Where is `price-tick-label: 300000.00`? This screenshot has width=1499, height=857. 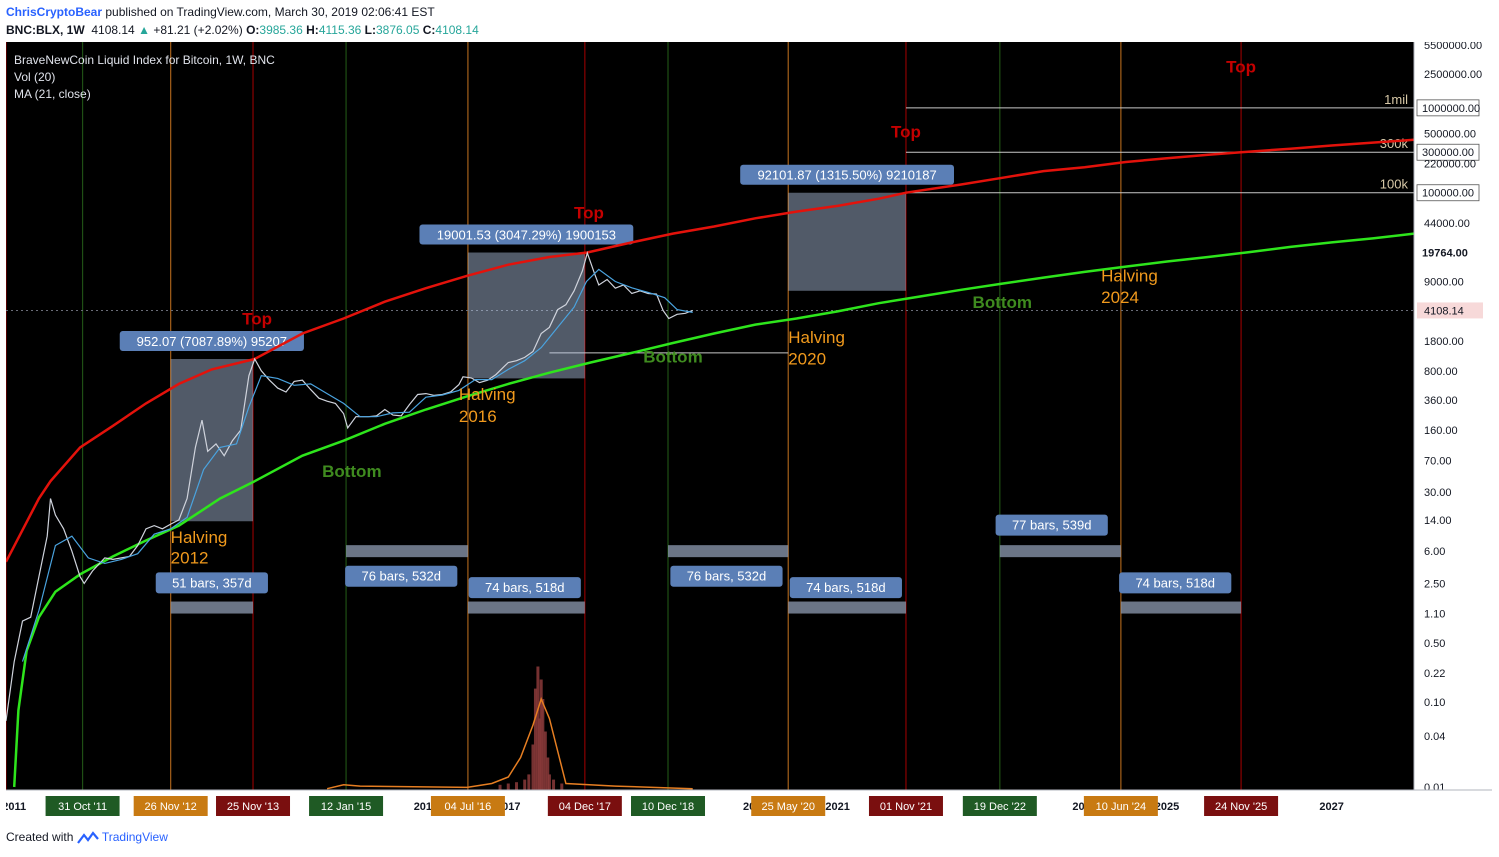
price-tick-label: 300000.00 is located at coordinates (1448, 153).